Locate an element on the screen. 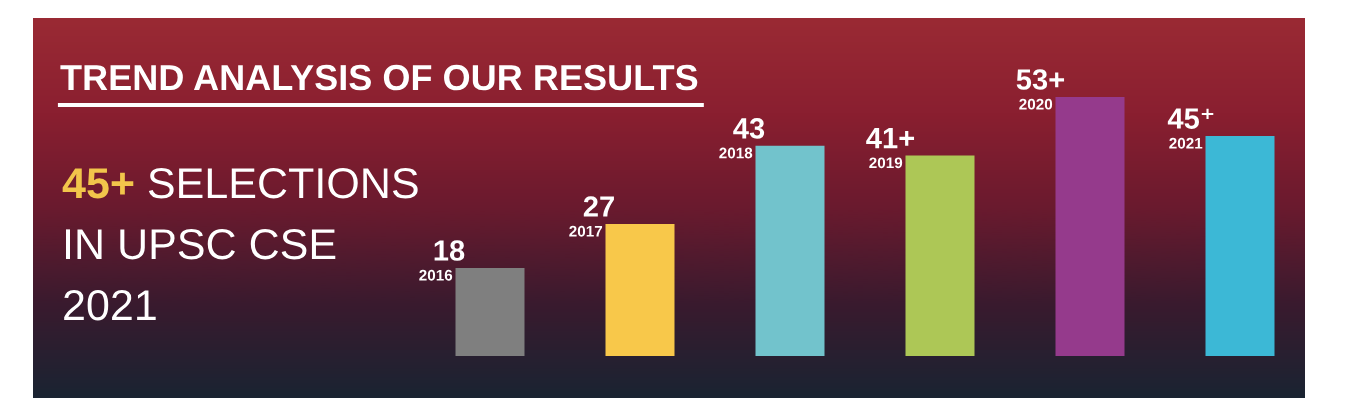 The width and height of the screenshot is (1346, 416). data-label: 41+ is located at coordinates (890, 138).